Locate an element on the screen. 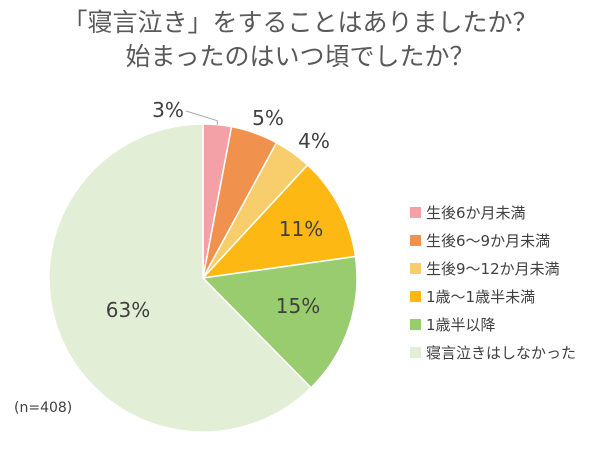 The height and width of the screenshot is (467, 600). legend-item: 1歳〜1歳半未満 is located at coordinates (493, 296).